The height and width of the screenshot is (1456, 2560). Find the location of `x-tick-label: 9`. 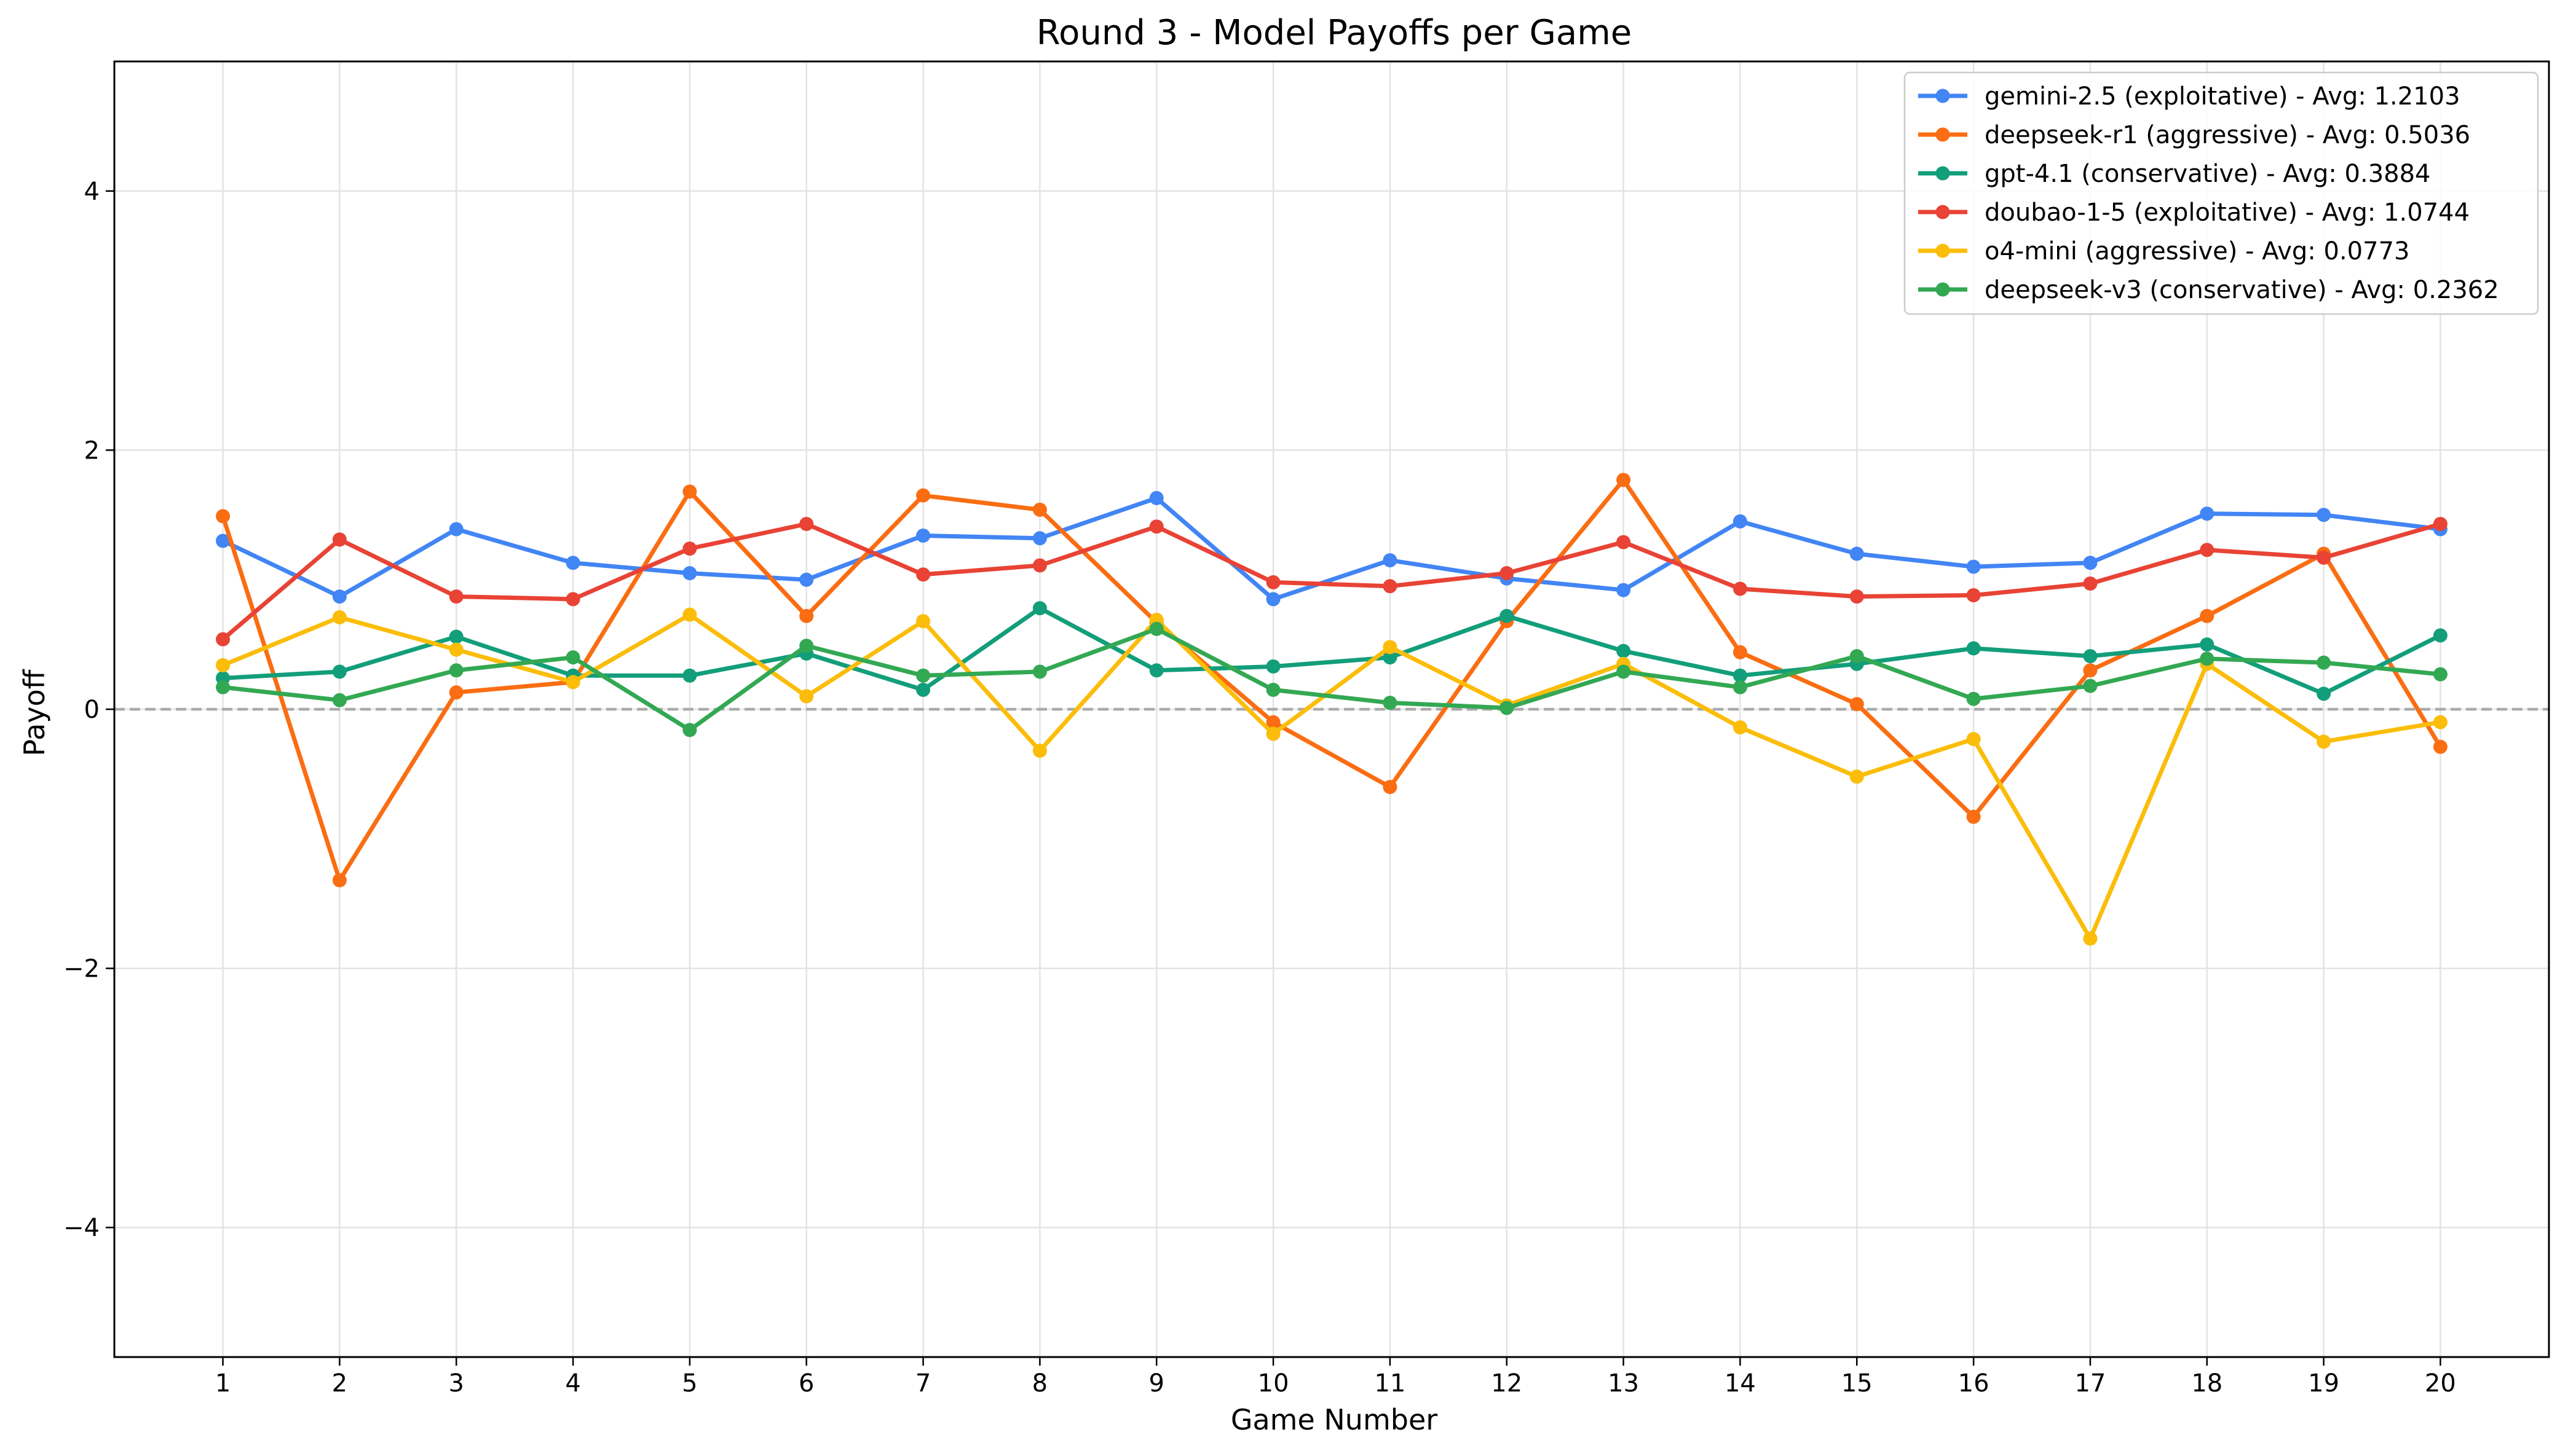

x-tick-label: 9 is located at coordinates (1156, 1383).